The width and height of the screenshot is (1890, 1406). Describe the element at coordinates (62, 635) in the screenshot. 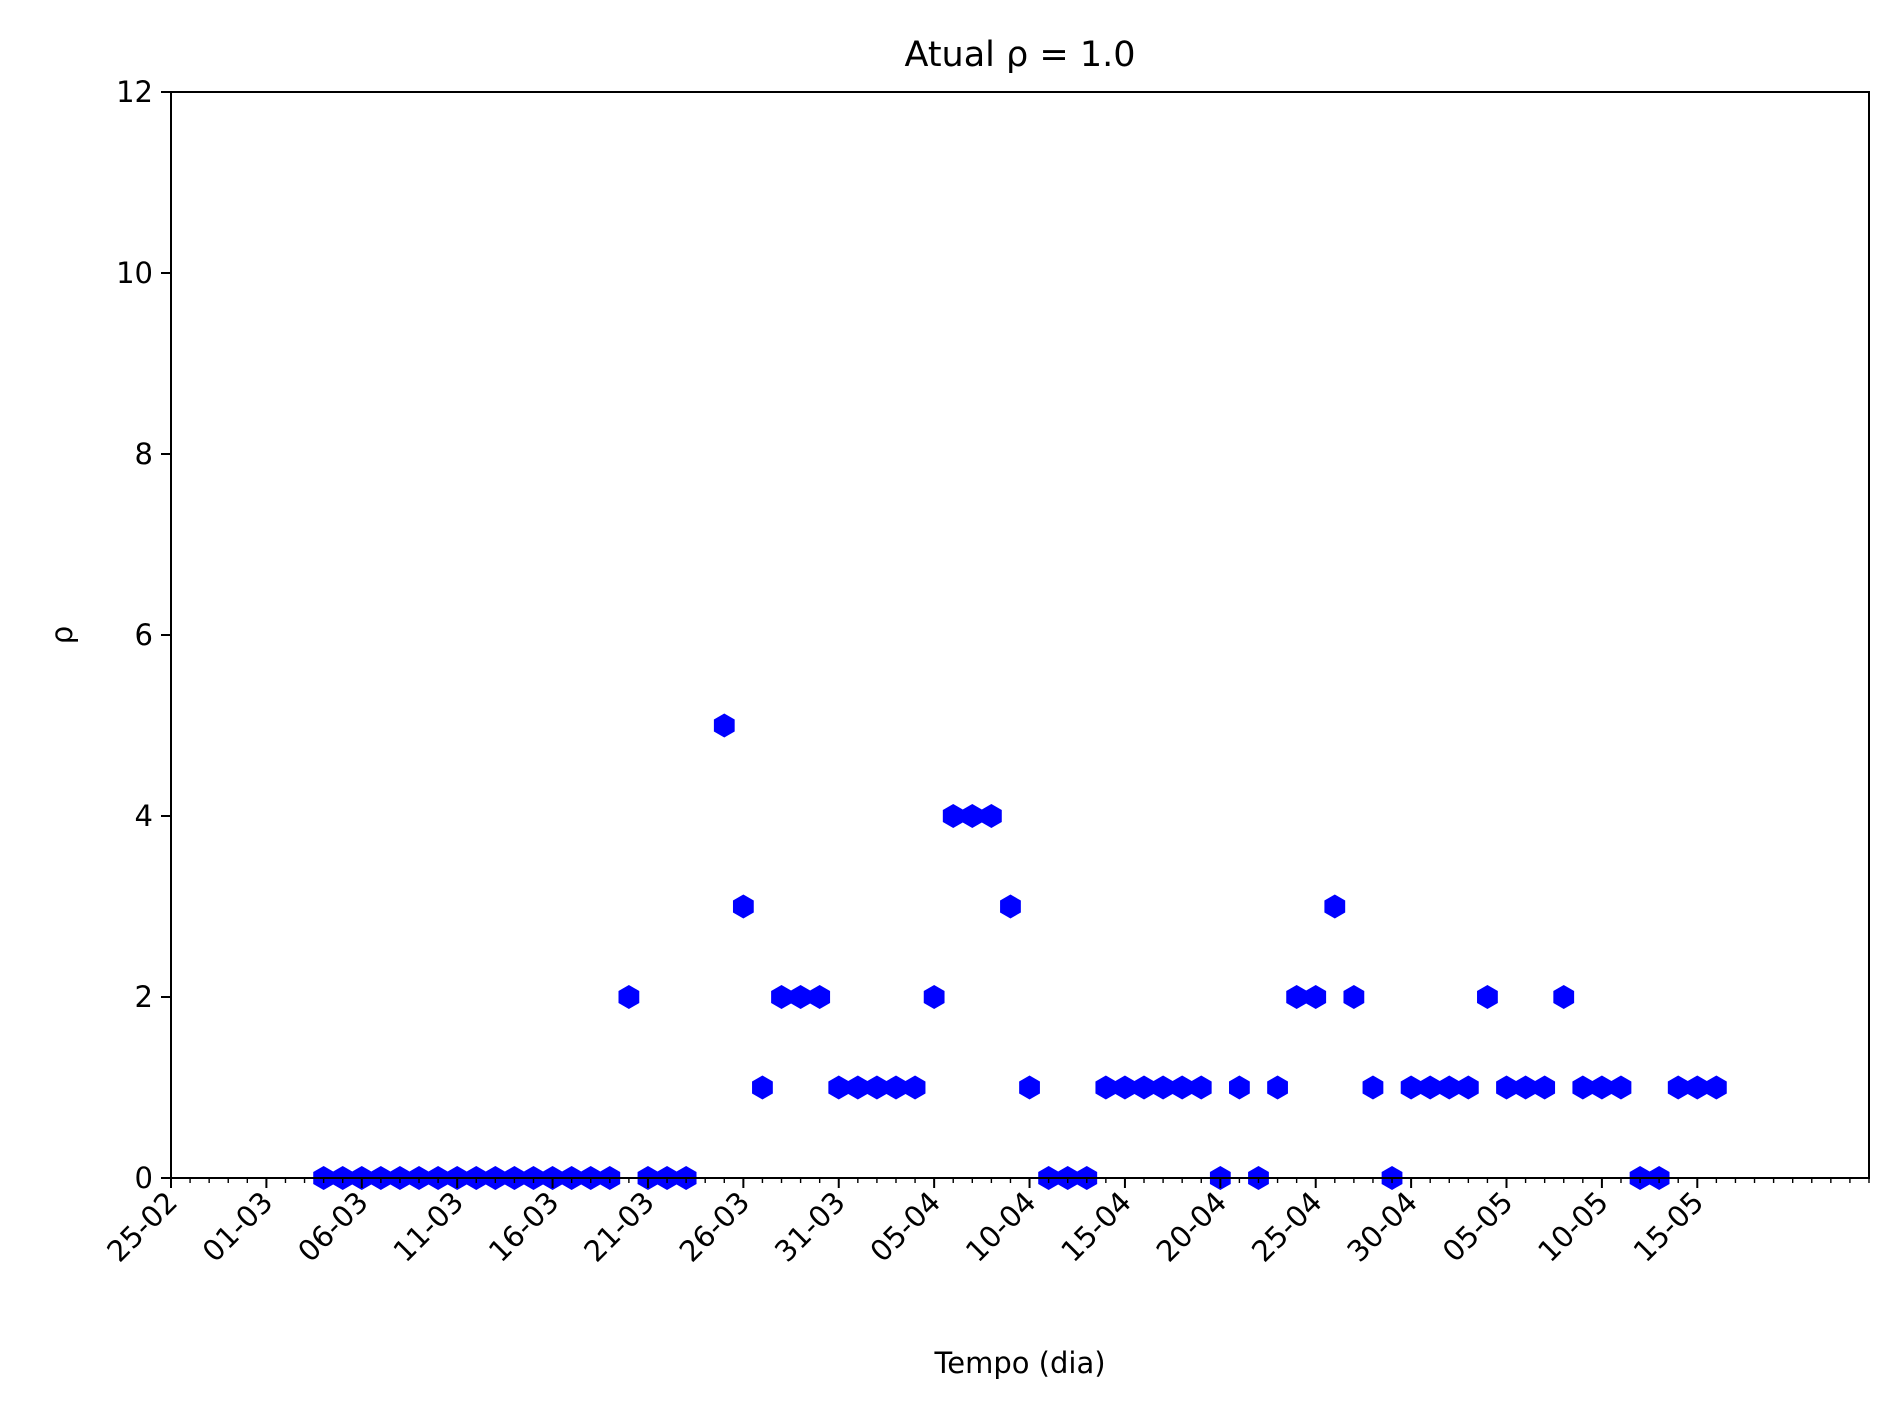

I see `y-axis-label: ρ` at that location.